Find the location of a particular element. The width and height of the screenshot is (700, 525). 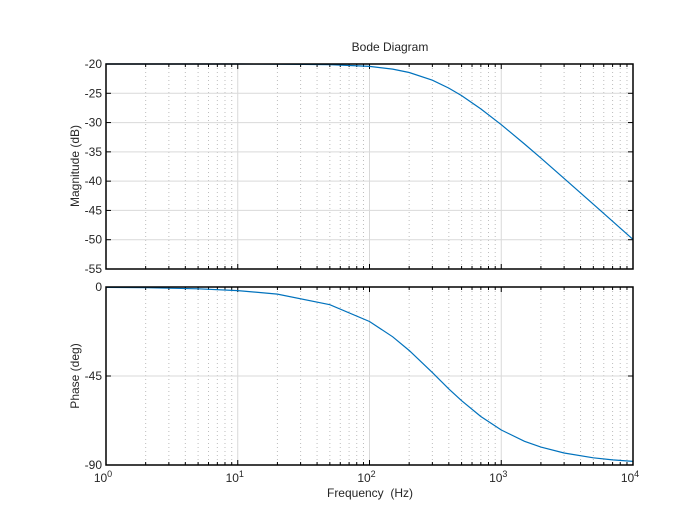

x-tick-label: 10² is located at coordinates (366, 477).